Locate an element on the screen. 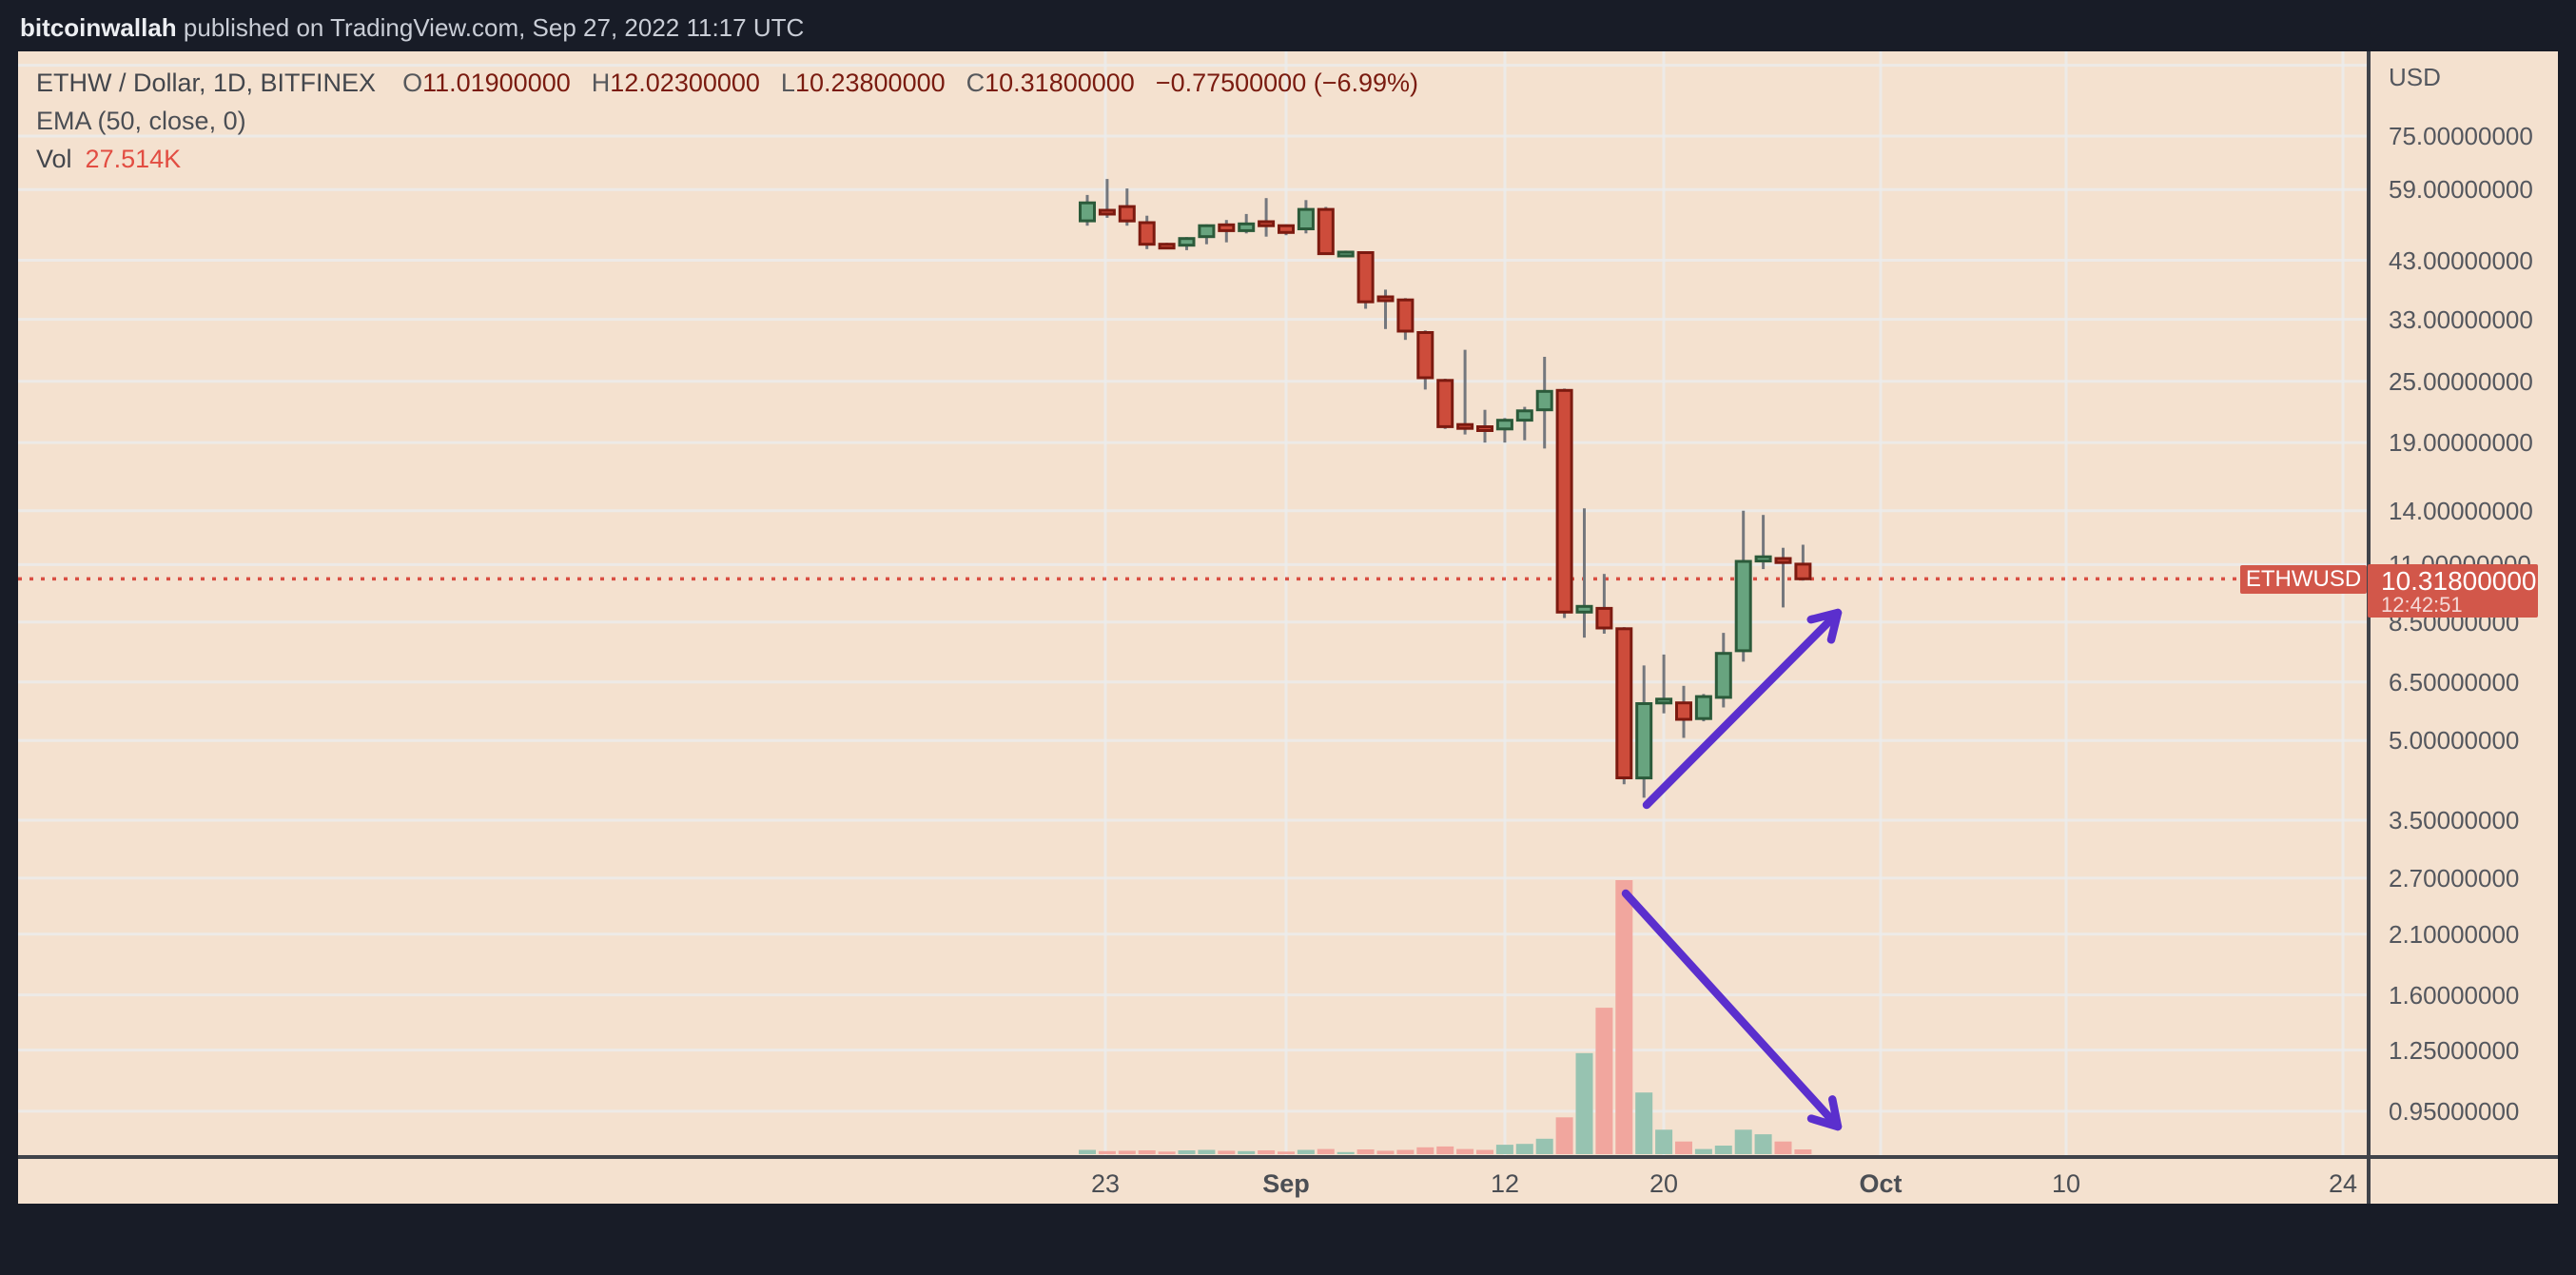 The width and height of the screenshot is (2576, 1275). time-tick-label: 10 is located at coordinates (2066, 1184).